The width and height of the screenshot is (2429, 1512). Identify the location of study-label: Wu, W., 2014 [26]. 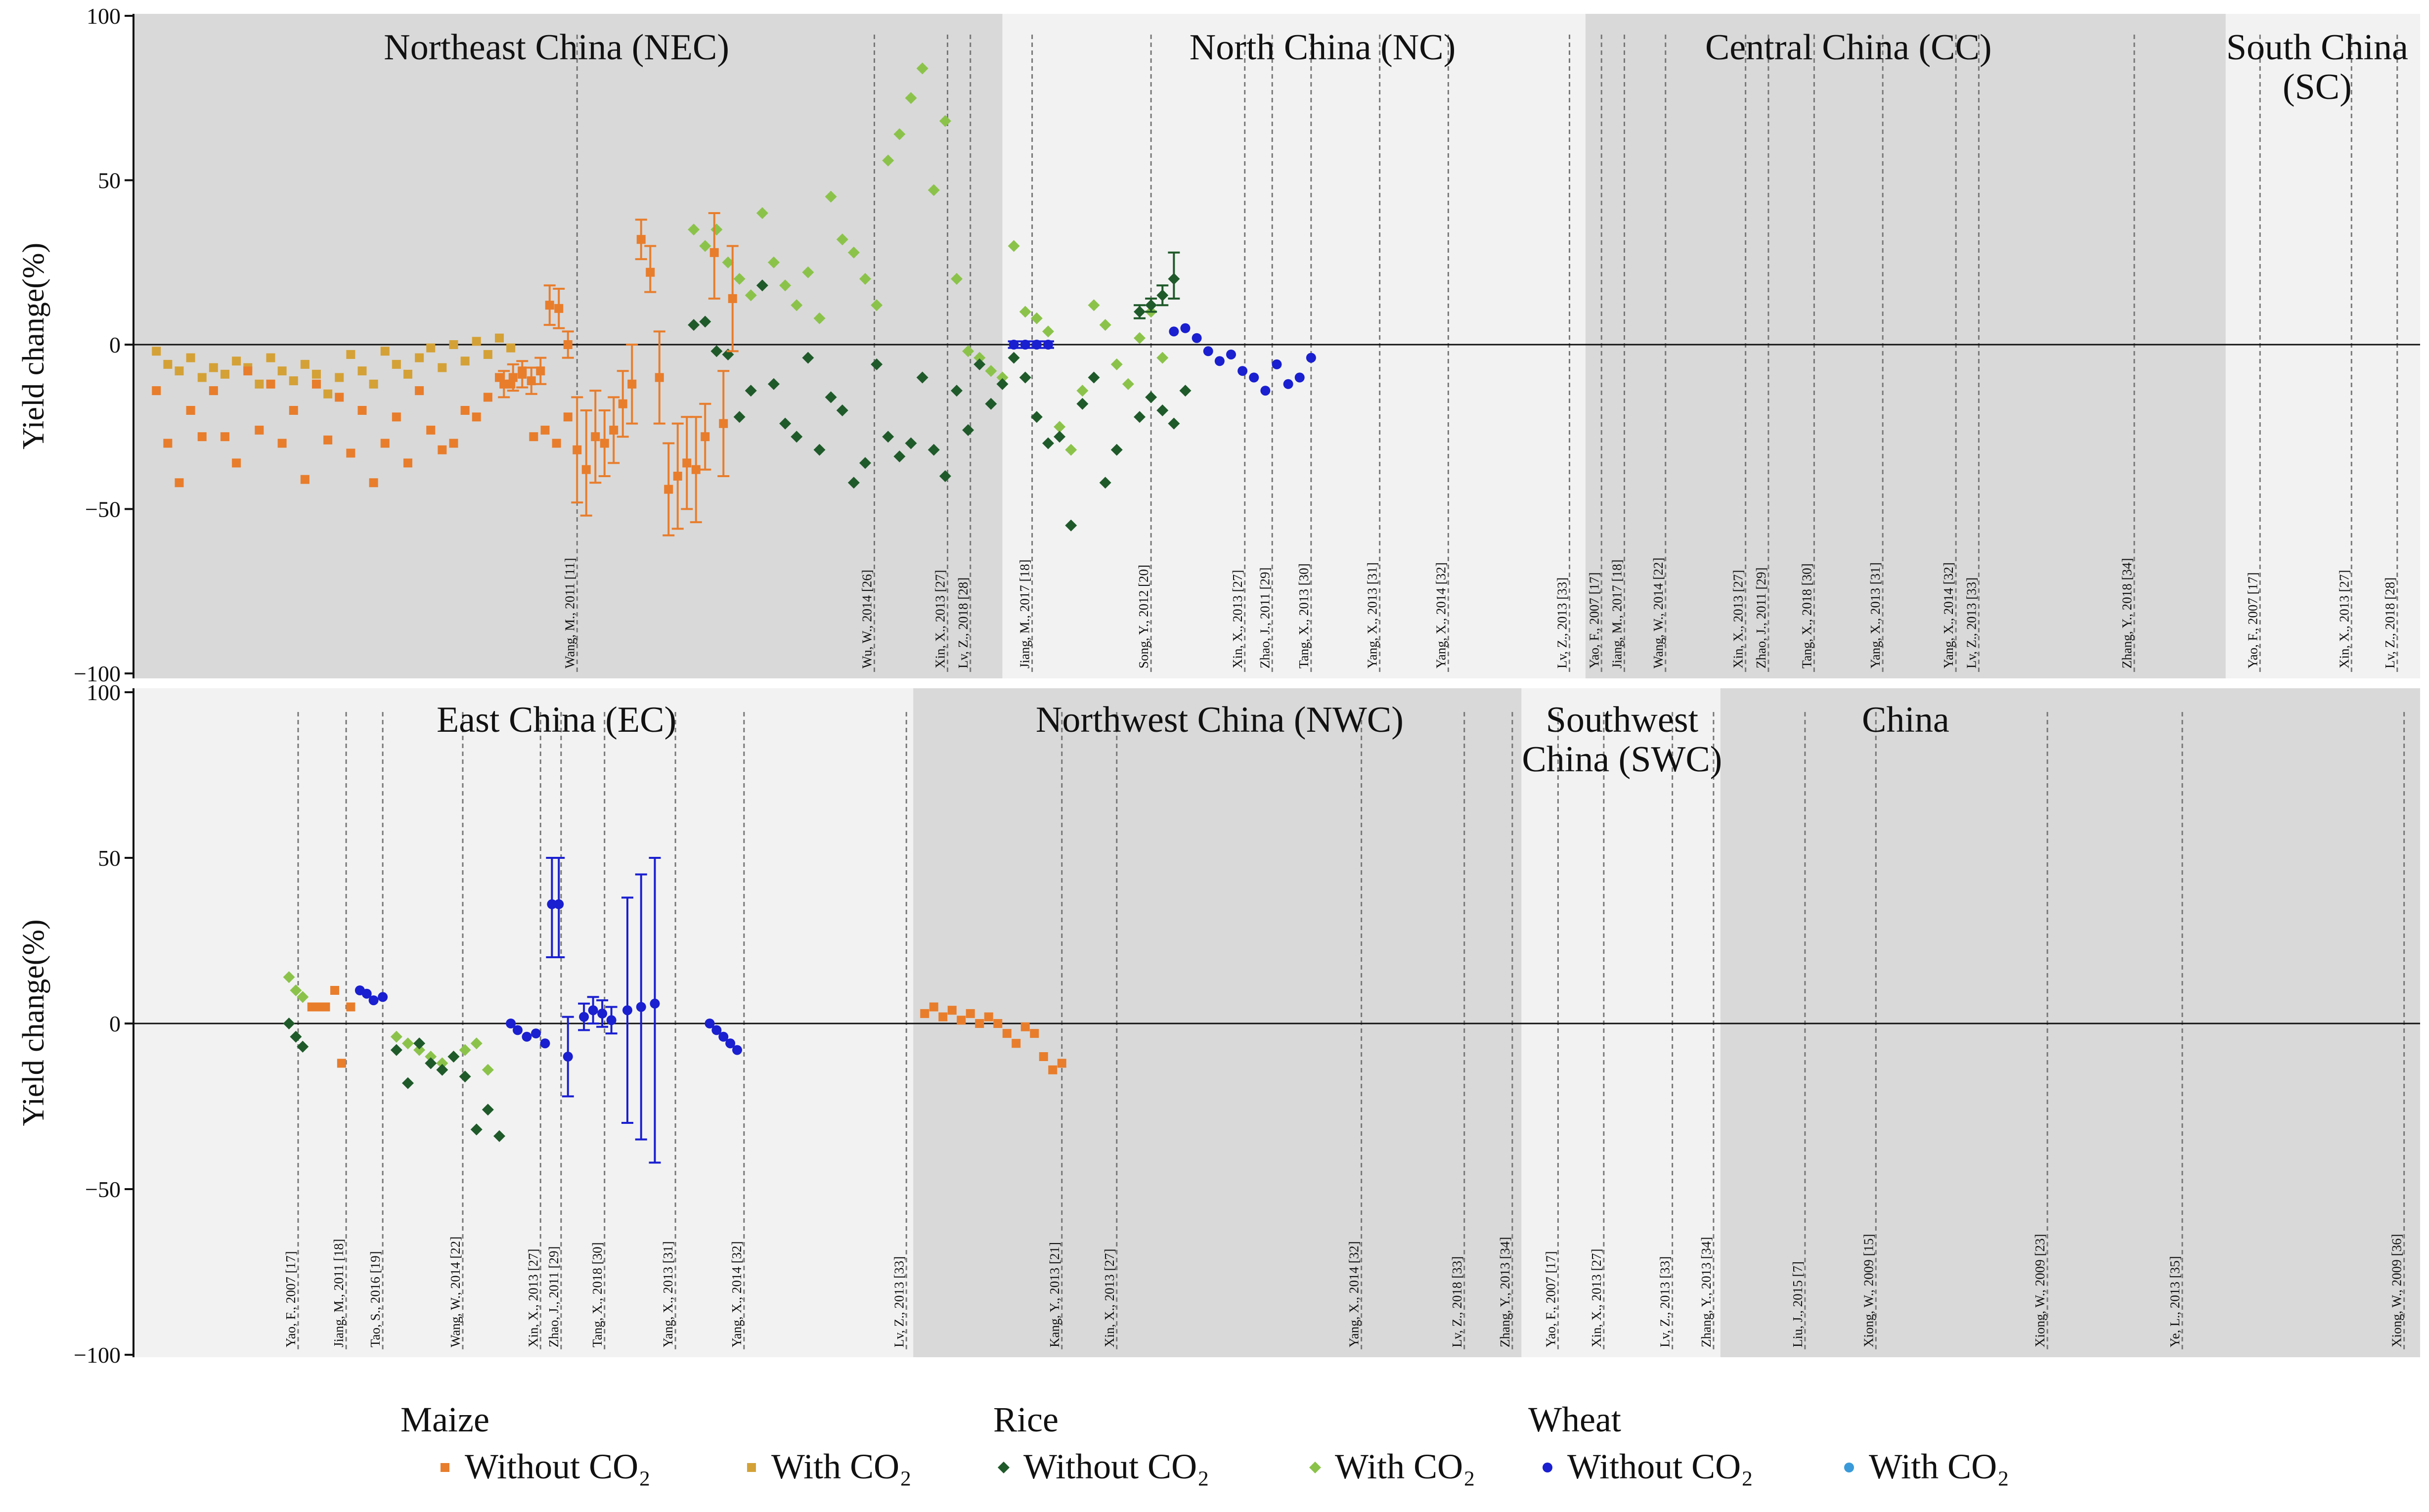
(867, 619).